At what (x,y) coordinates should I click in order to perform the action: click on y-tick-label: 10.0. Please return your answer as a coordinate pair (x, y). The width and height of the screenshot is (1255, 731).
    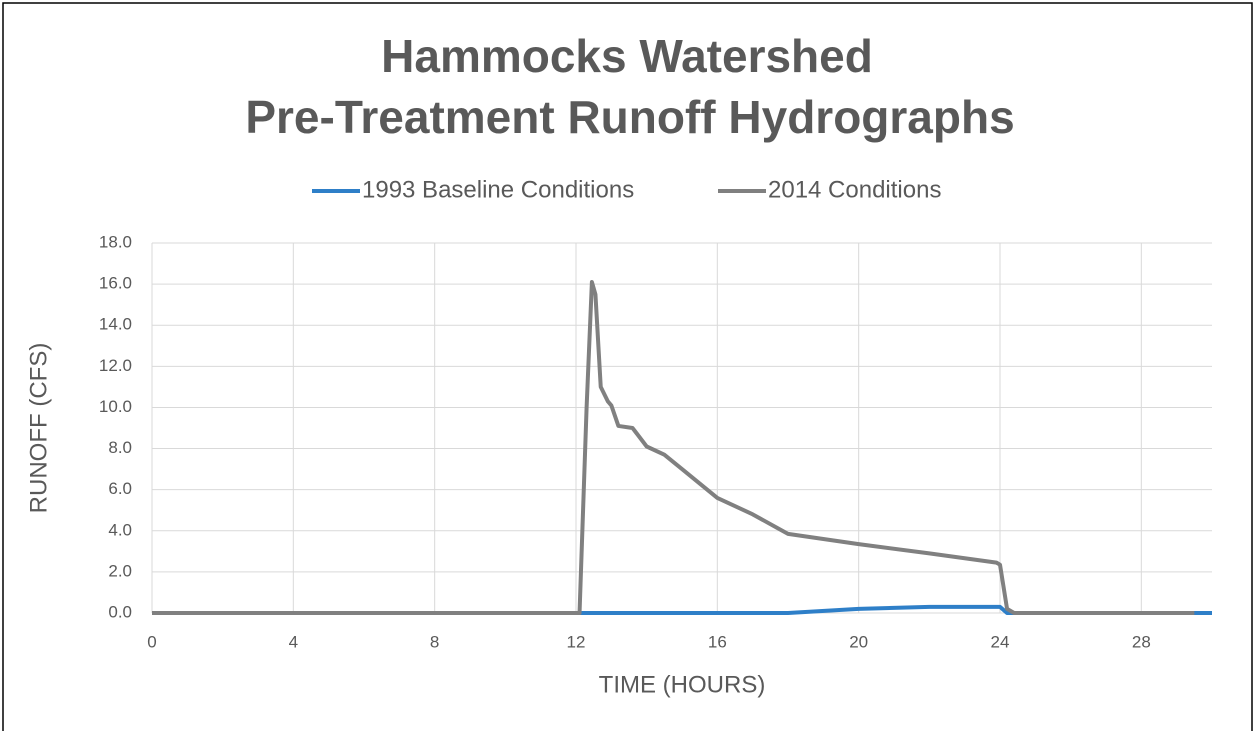
    Looking at the image, I should click on (115, 406).